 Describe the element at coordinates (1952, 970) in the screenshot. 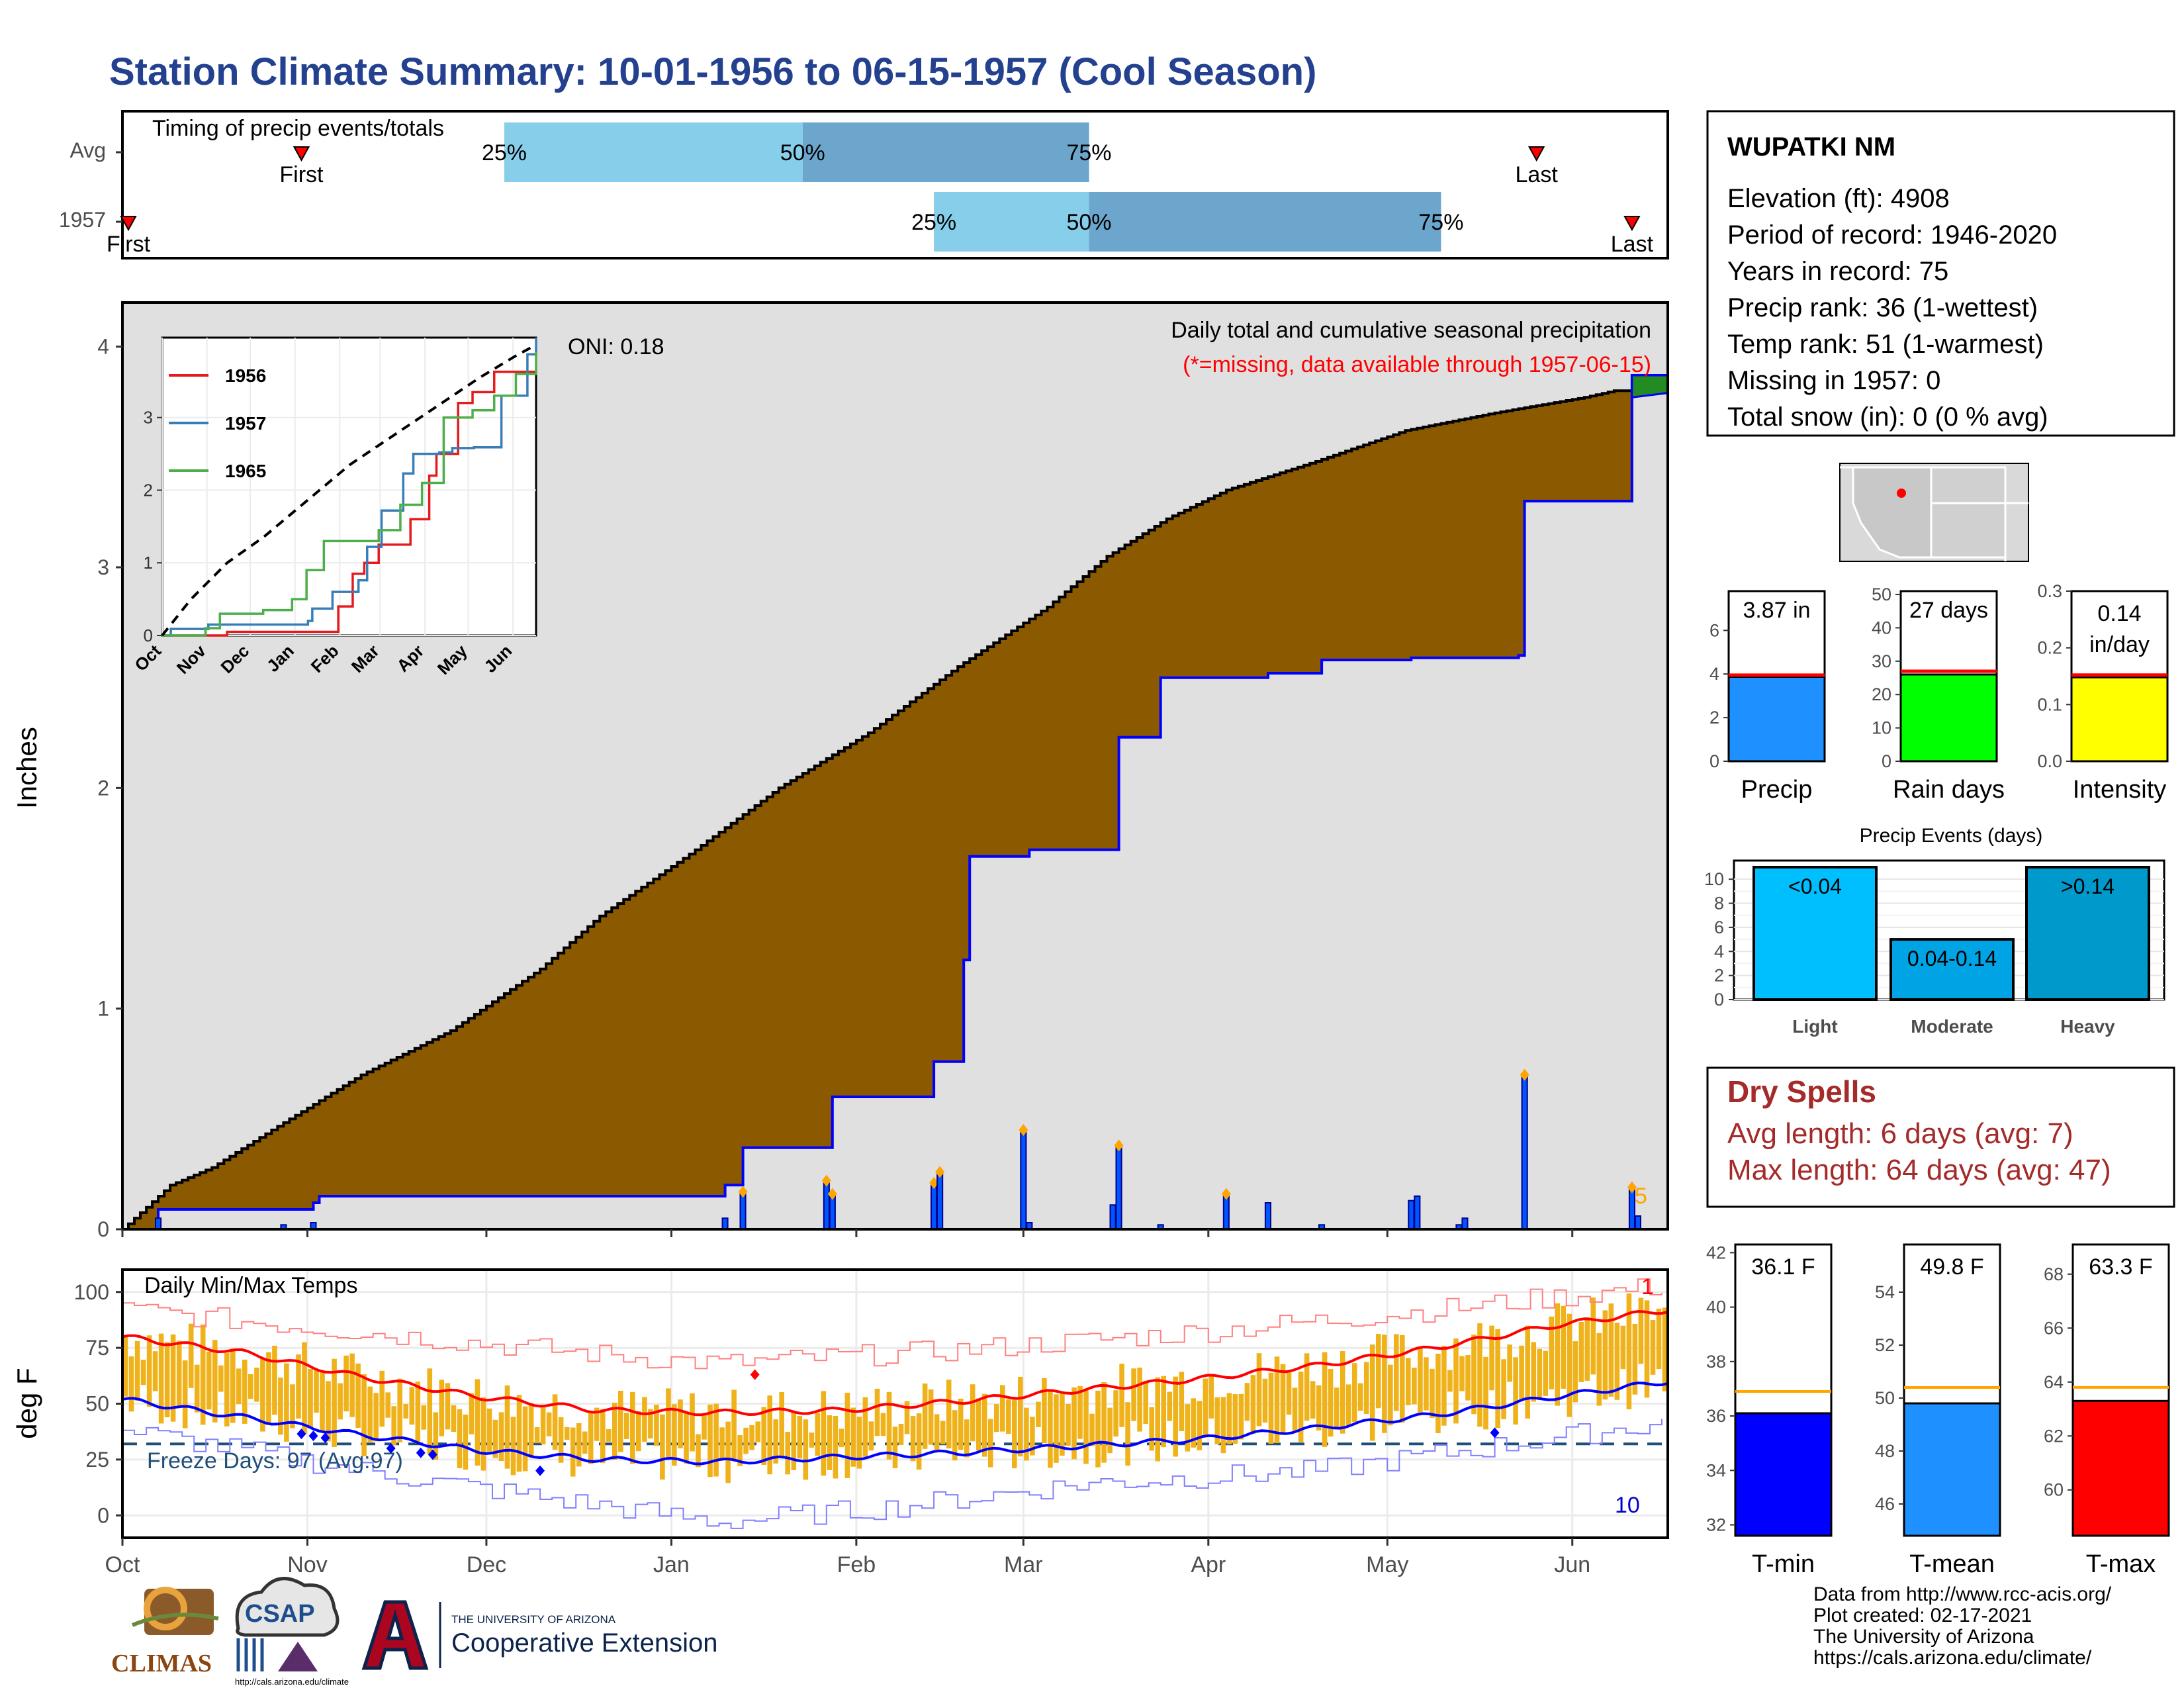

I see `events-bar-moderate` at that location.